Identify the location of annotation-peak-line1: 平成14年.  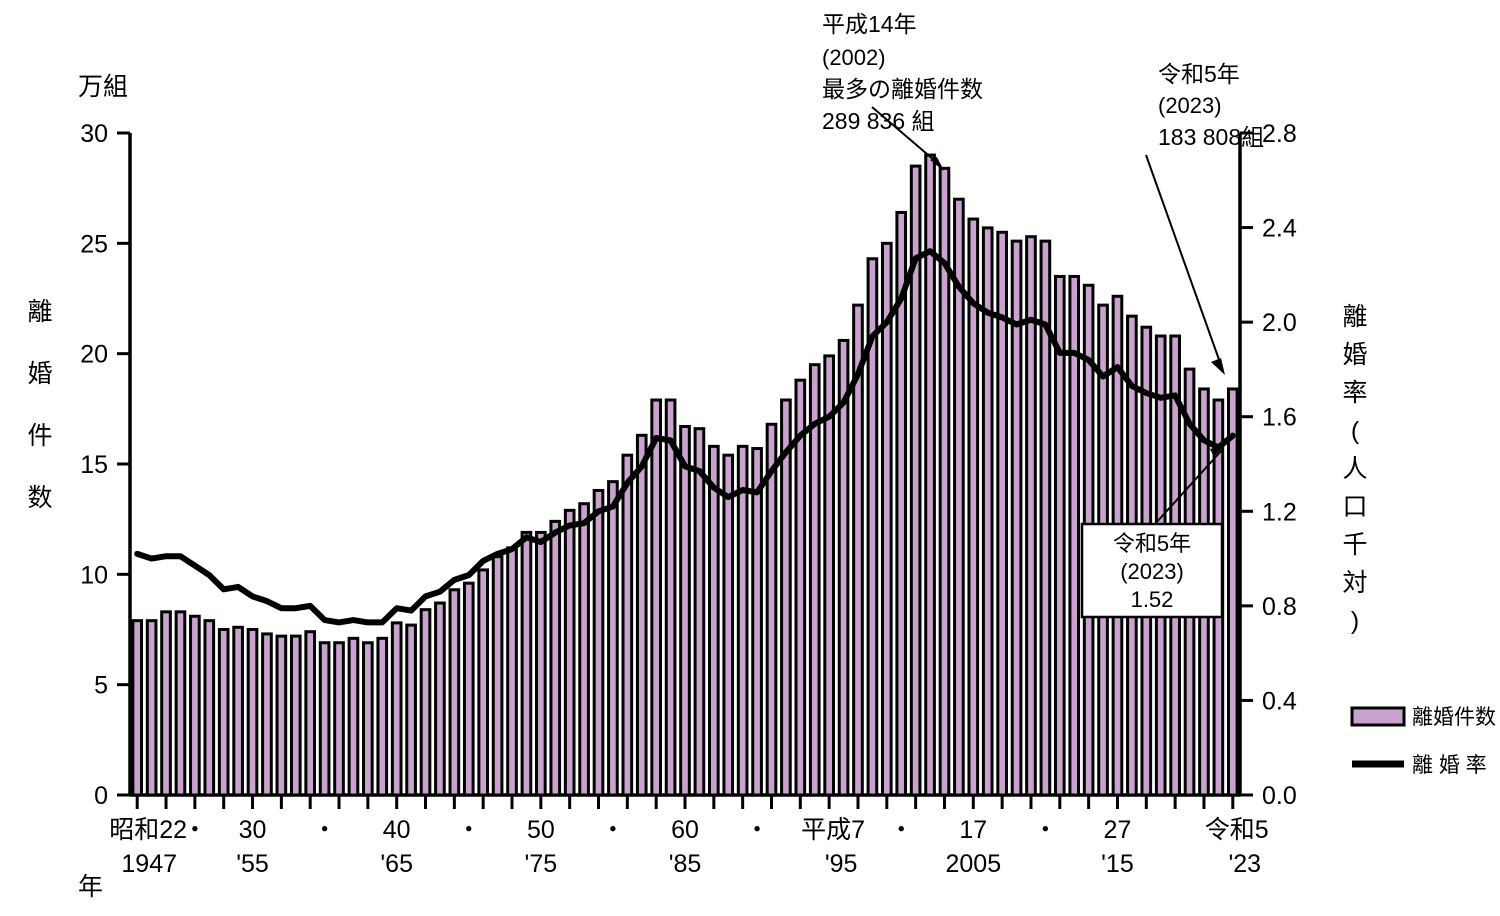
(869, 24).